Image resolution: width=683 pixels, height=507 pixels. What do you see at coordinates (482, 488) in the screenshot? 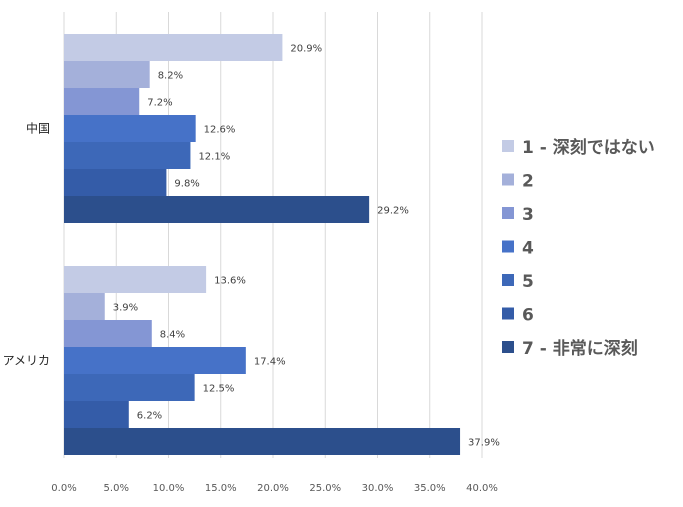
I see `x-tick-label: 40.0%` at bounding box center [482, 488].